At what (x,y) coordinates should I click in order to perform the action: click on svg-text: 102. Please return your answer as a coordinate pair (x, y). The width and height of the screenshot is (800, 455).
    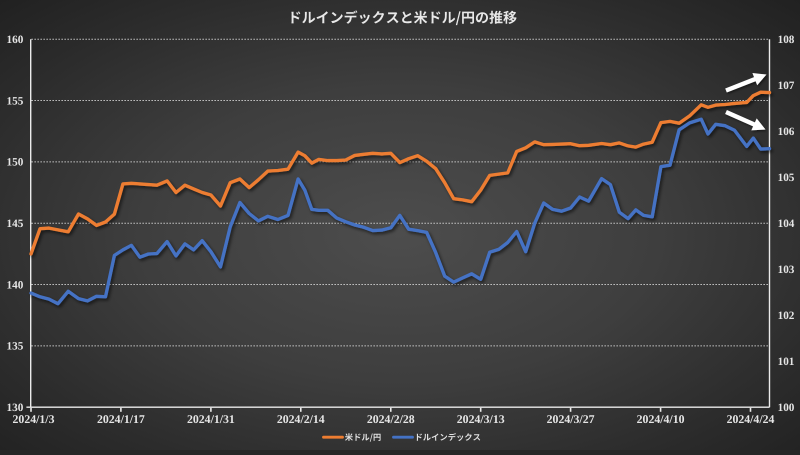
    Looking at the image, I should click on (786, 316).